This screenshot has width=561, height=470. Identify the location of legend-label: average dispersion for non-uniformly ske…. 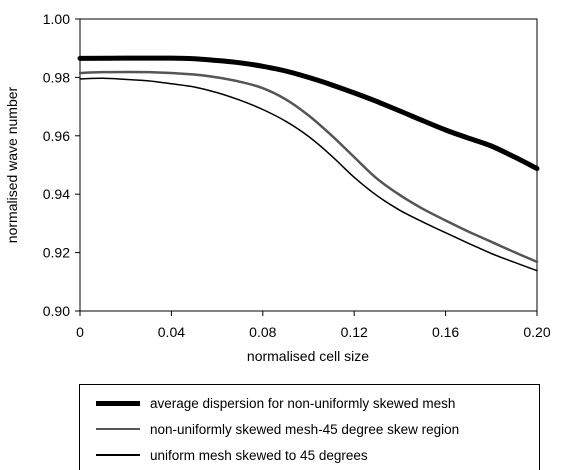
(303, 403).